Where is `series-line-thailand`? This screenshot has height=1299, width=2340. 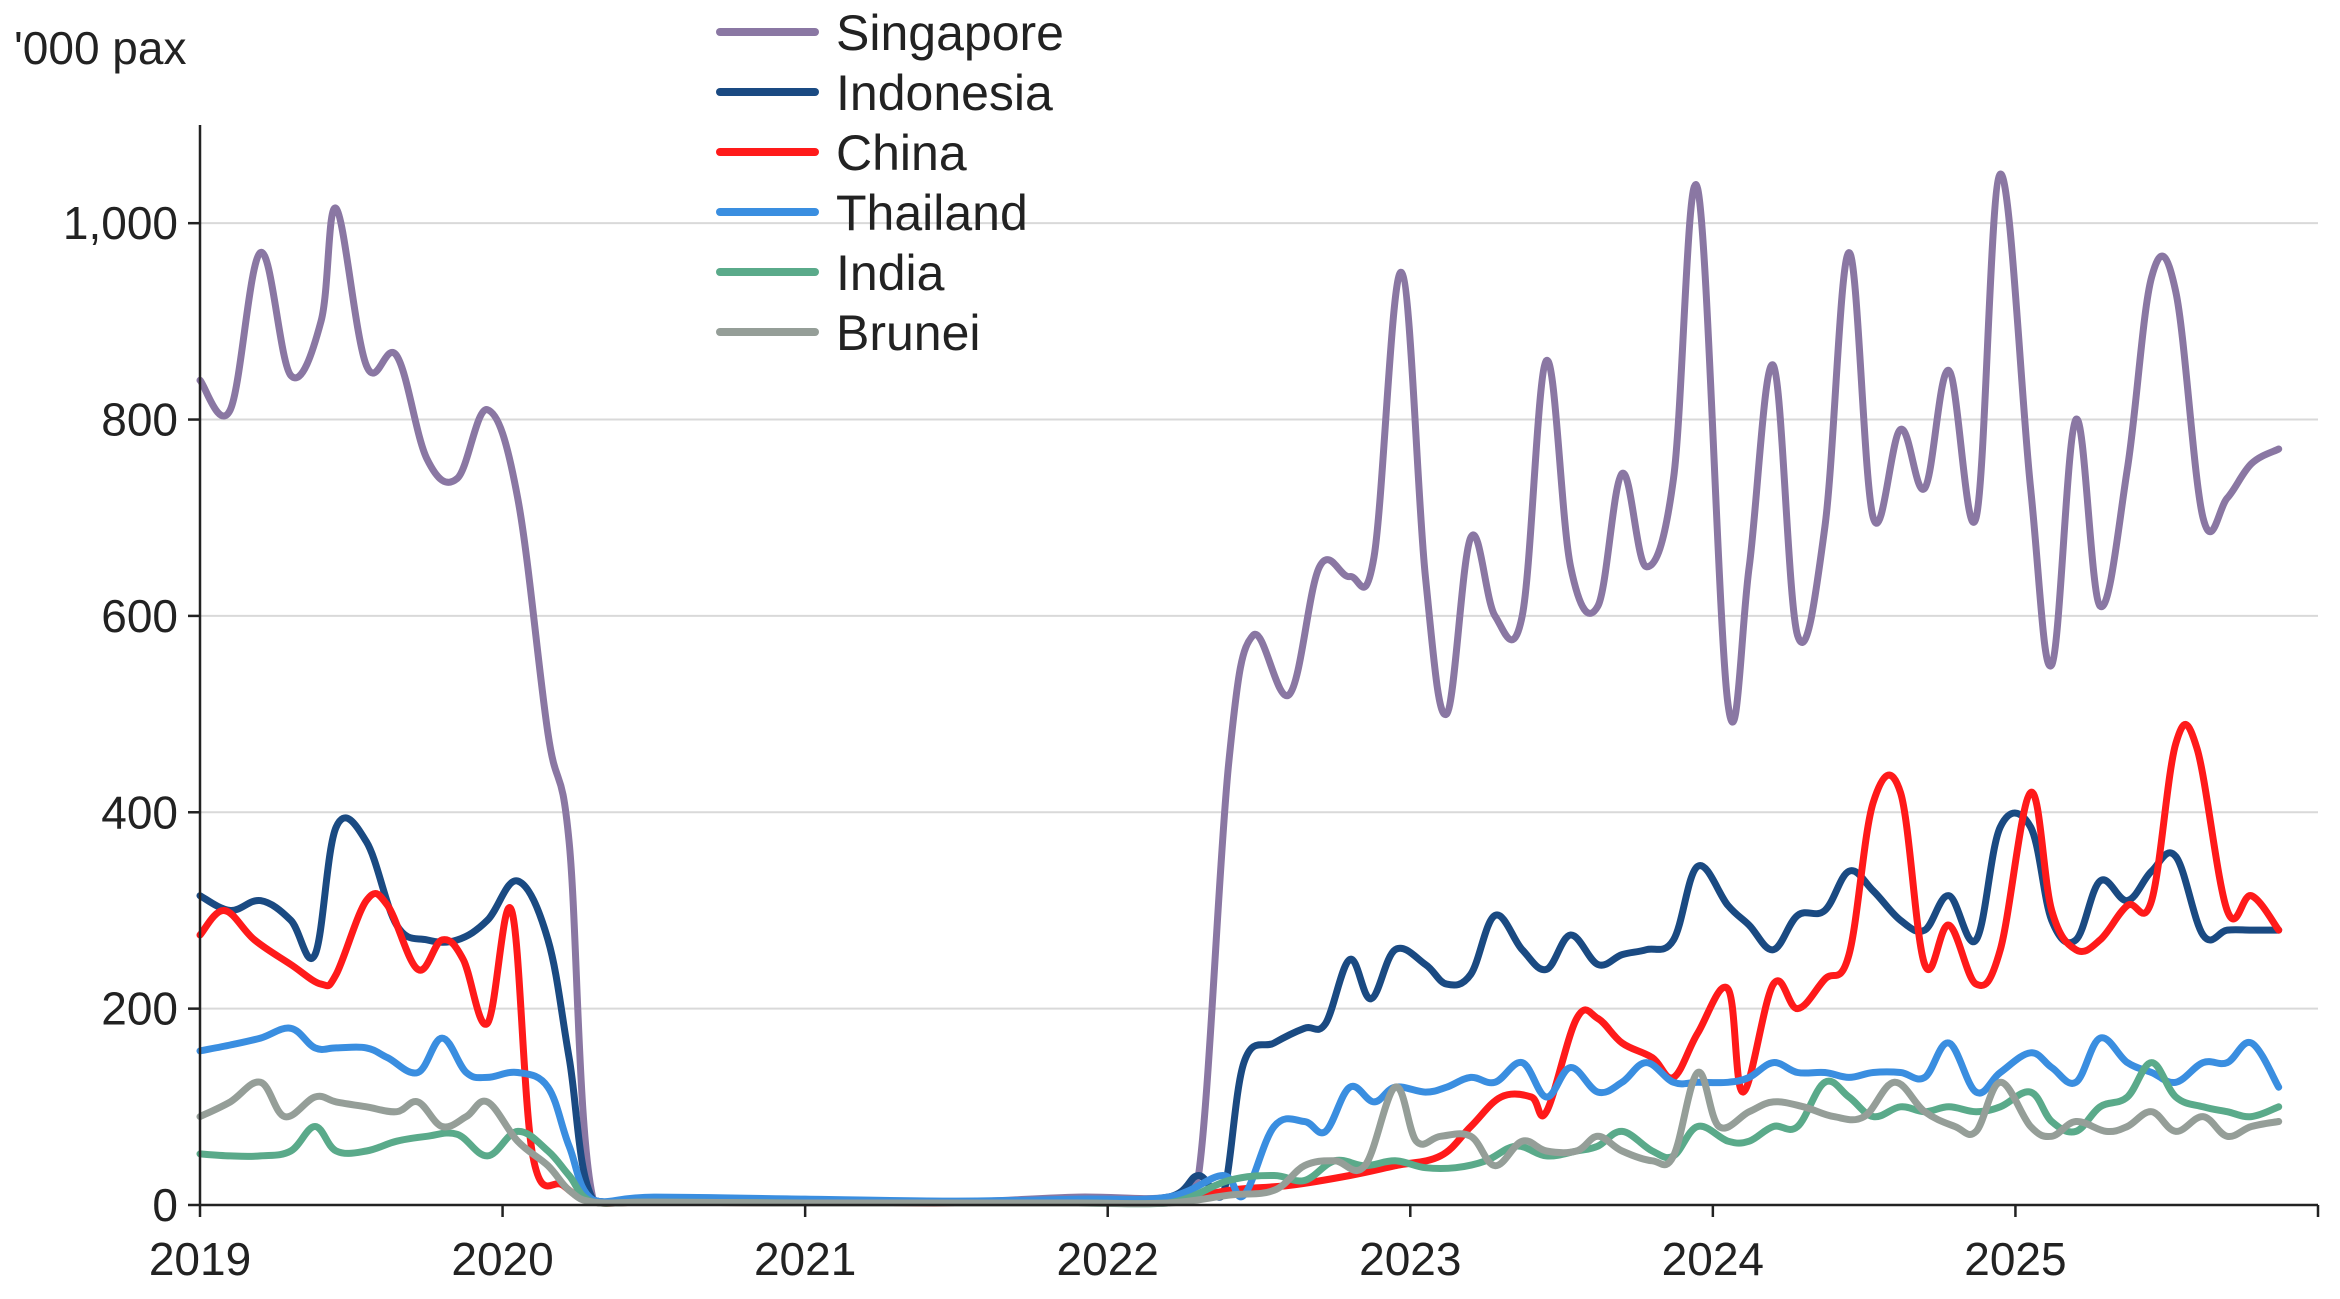 series-line-thailand is located at coordinates (1239, 1115).